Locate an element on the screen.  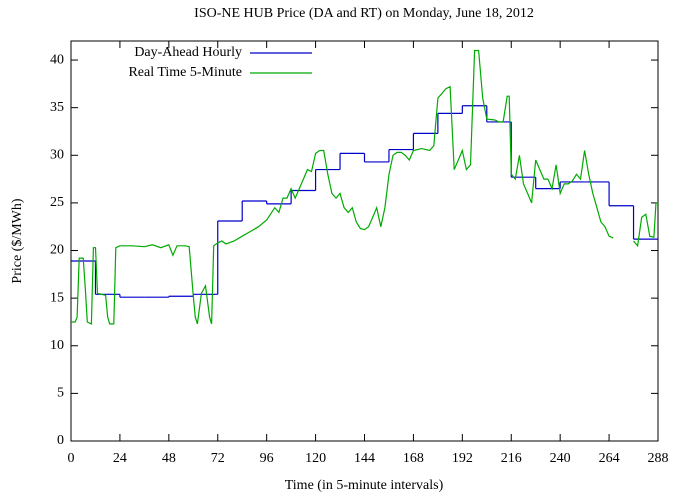
x-tick-label: 192 is located at coordinates (462, 458).